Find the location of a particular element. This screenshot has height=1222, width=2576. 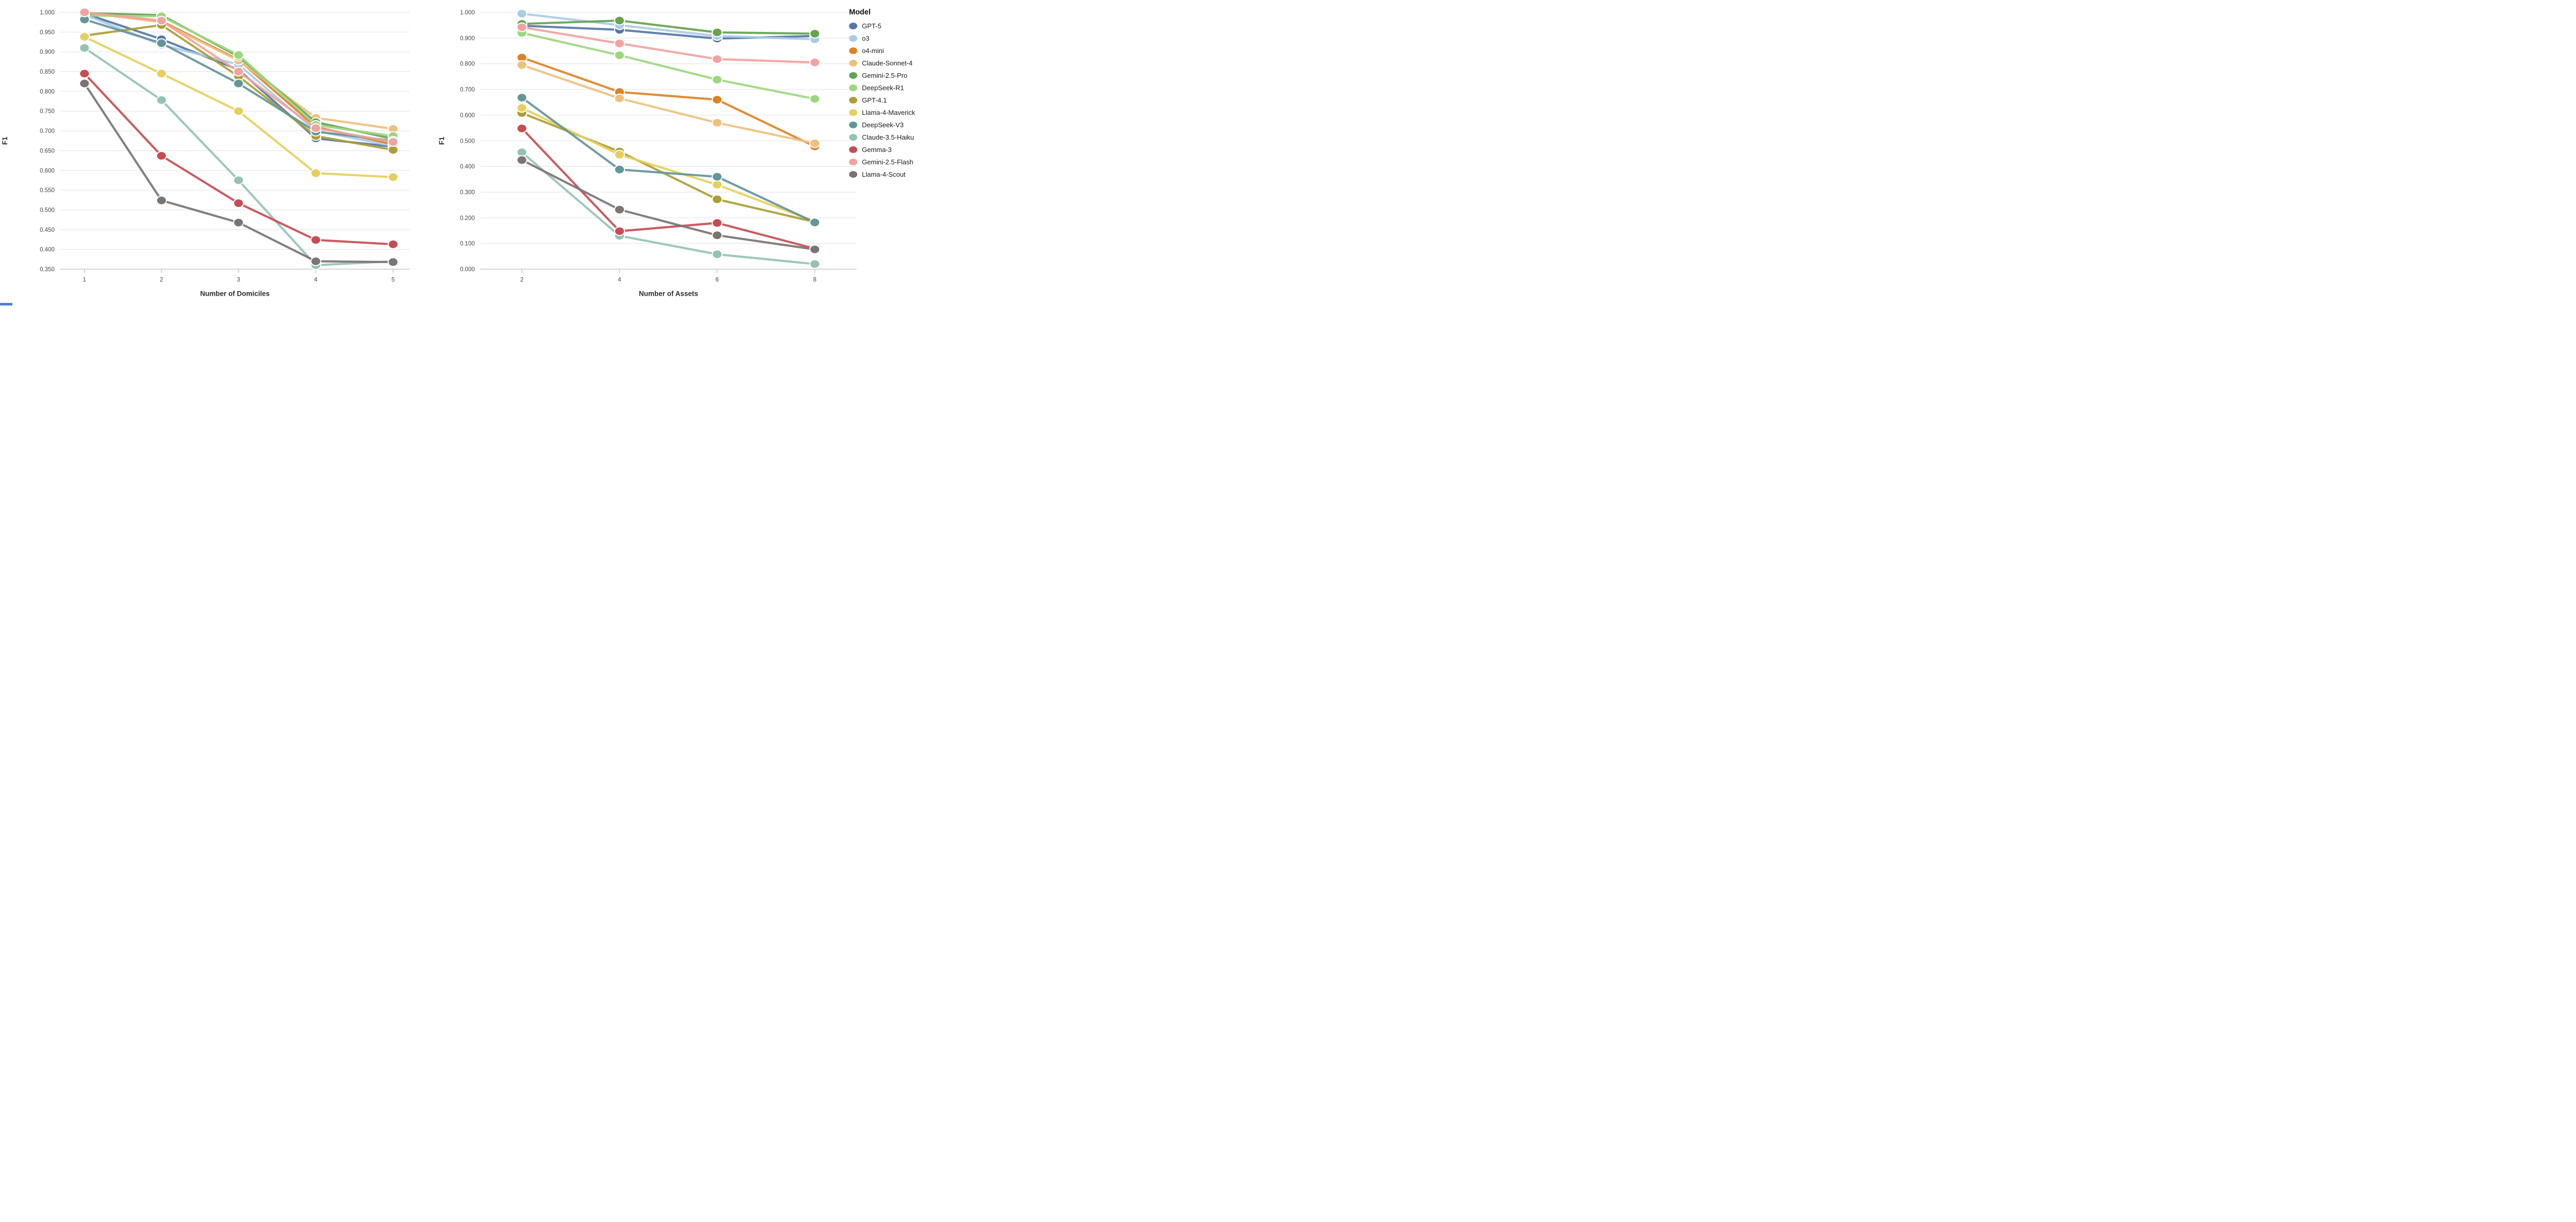

legend-item: Gemma-3 is located at coordinates (896, 149).